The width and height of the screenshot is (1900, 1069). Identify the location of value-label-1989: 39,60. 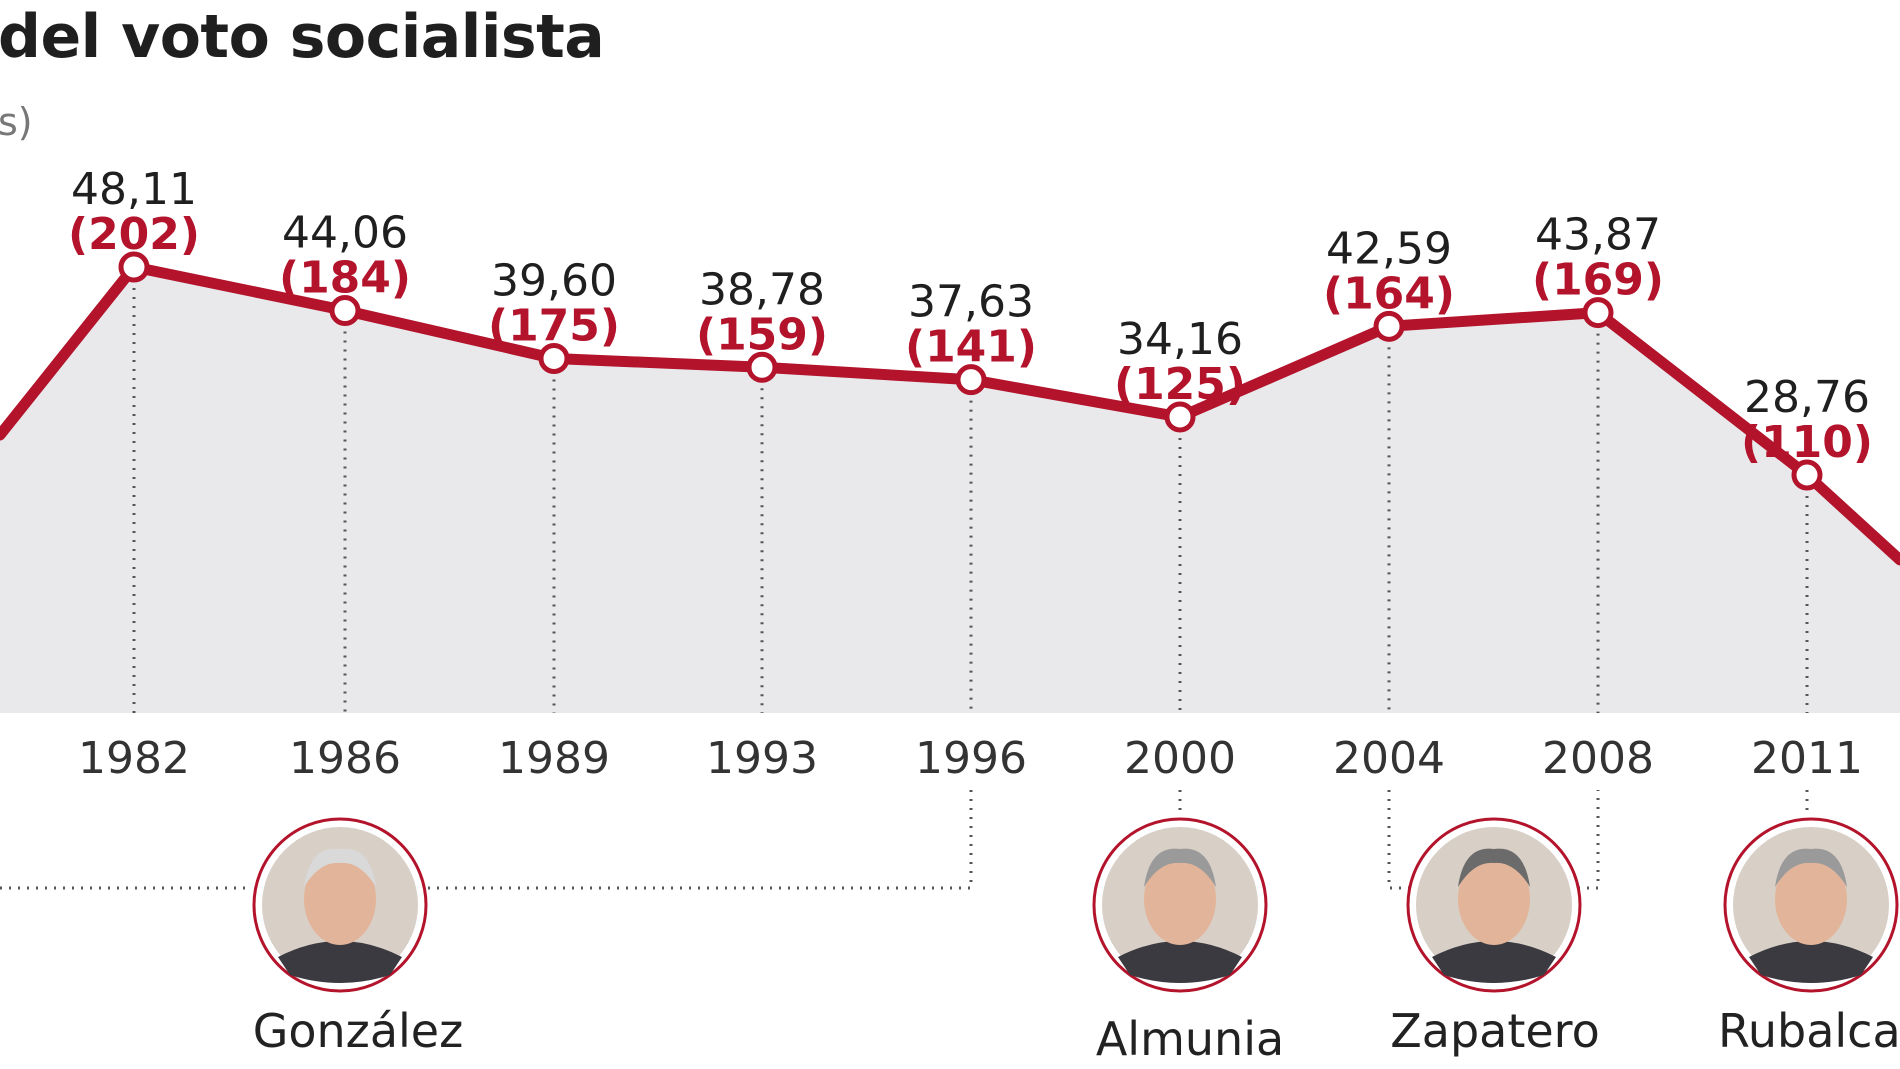
(554, 280).